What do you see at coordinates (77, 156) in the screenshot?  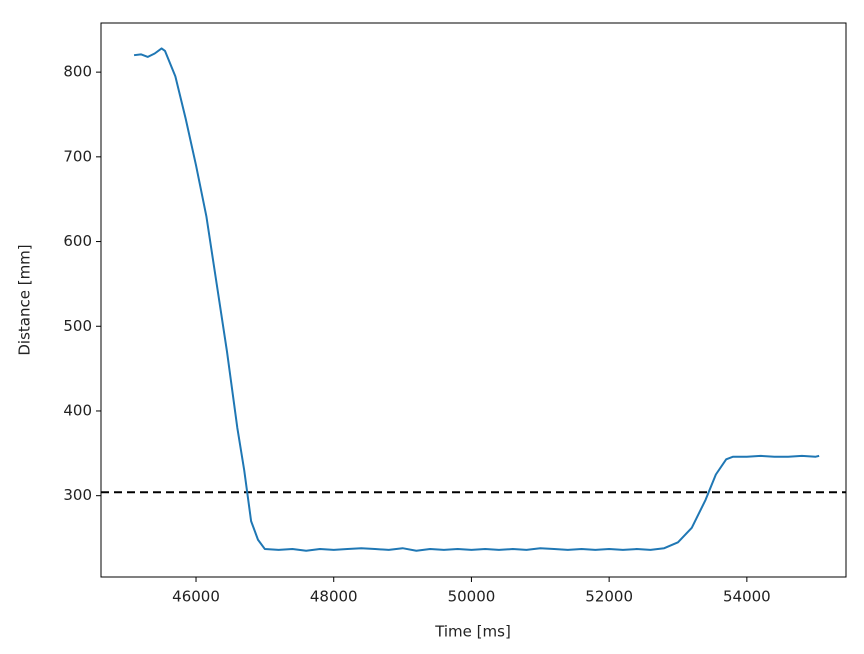 I see `y-tick-label: 700` at bounding box center [77, 156].